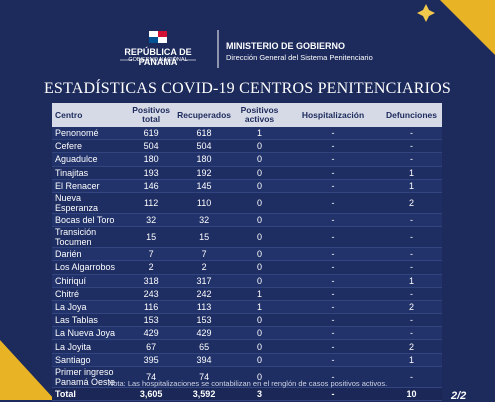 Image resolution: width=495 pixels, height=402 pixels. What do you see at coordinates (151, 134) in the screenshot?
I see `table-cell: 619` at bounding box center [151, 134].